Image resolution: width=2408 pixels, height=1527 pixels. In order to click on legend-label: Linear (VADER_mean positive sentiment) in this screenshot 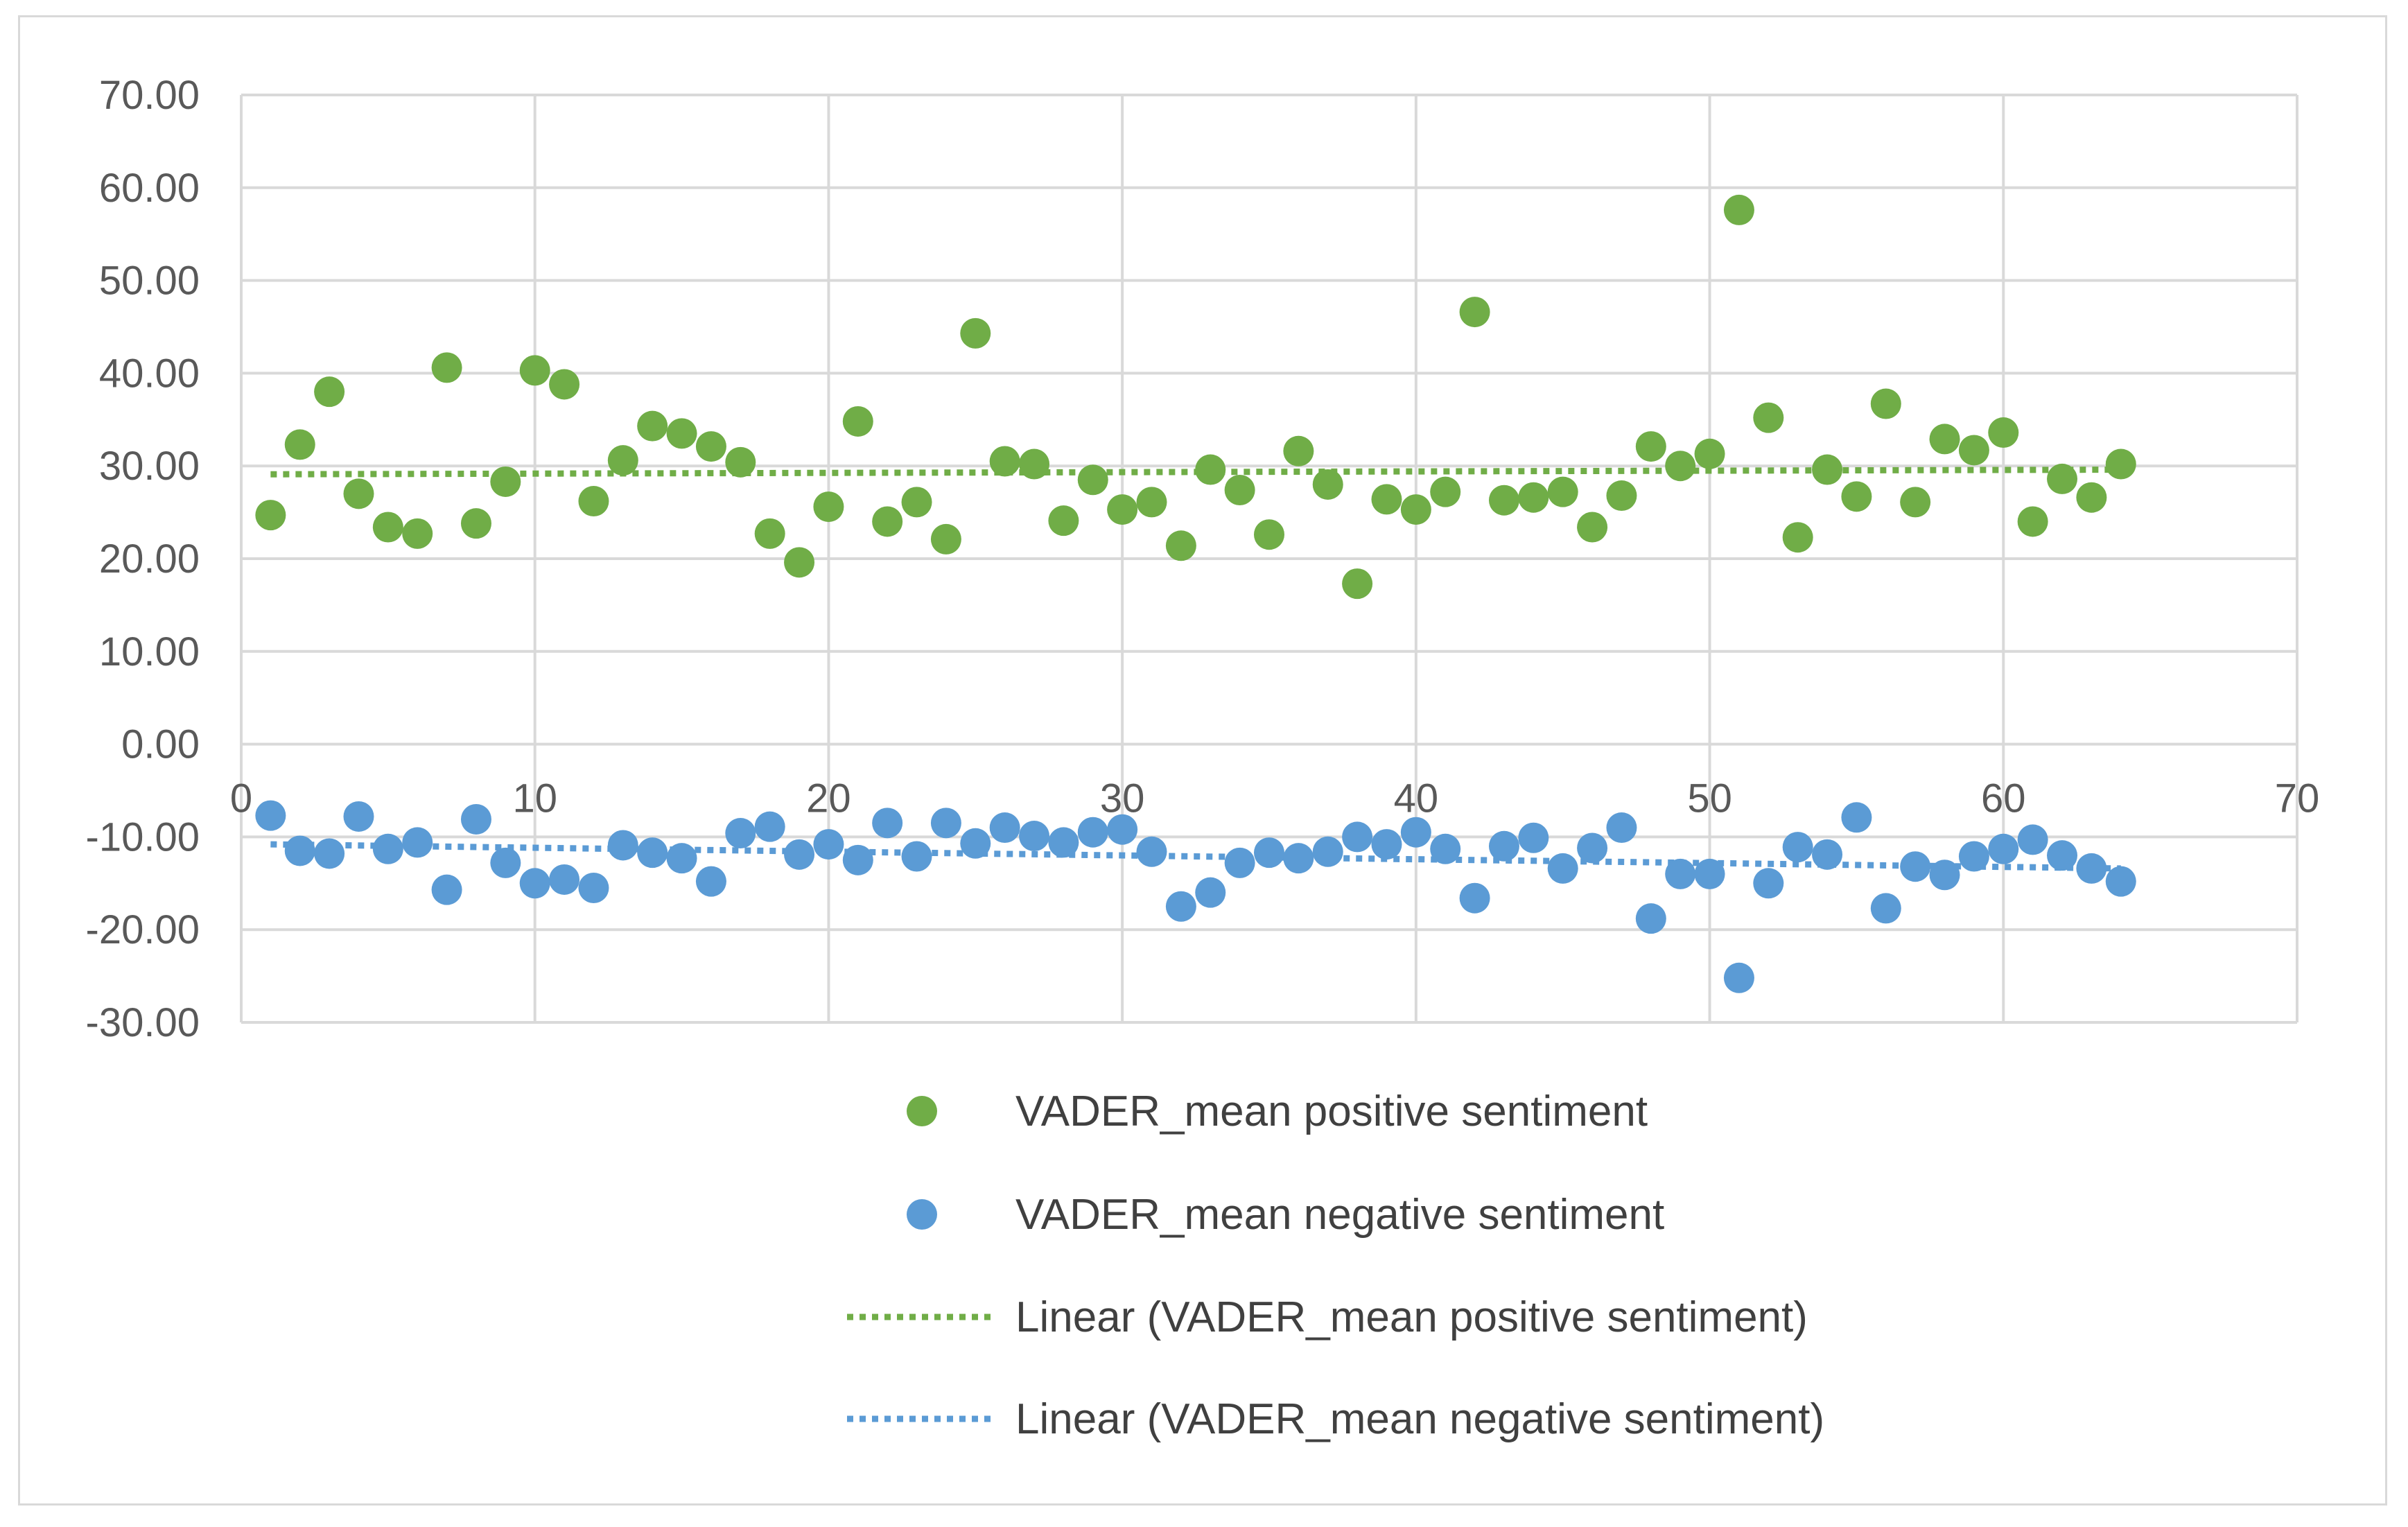, I will do `click(1411, 1317)`.